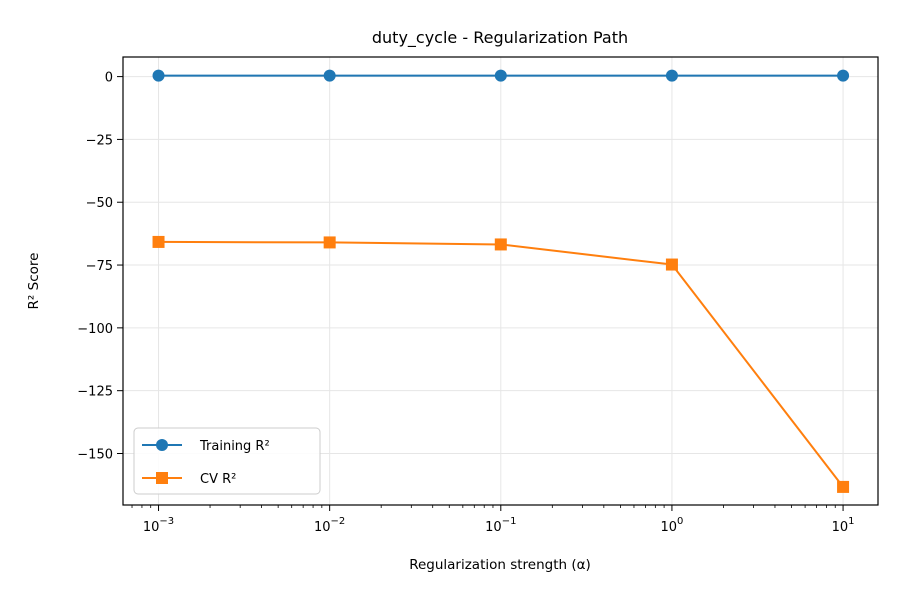 This screenshot has height=600, width=900. What do you see at coordinates (162, 445) in the screenshot?
I see `legend-marker-circle` at bounding box center [162, 445].